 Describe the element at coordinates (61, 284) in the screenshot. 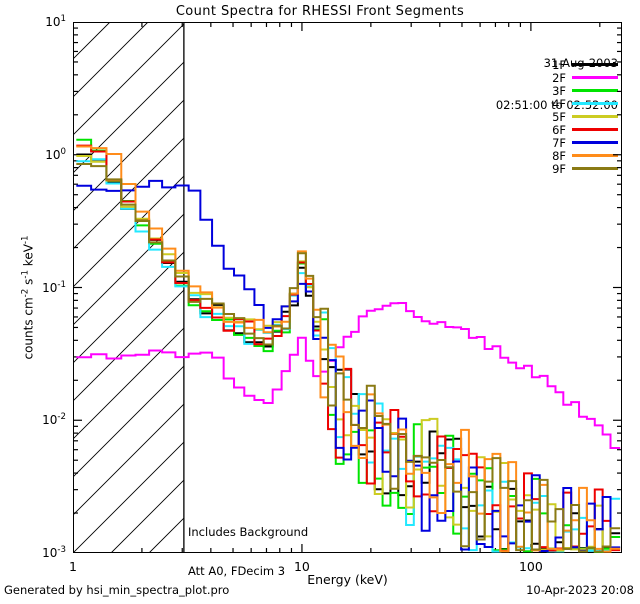

I see `y-tick-exponent: -1` at that location.